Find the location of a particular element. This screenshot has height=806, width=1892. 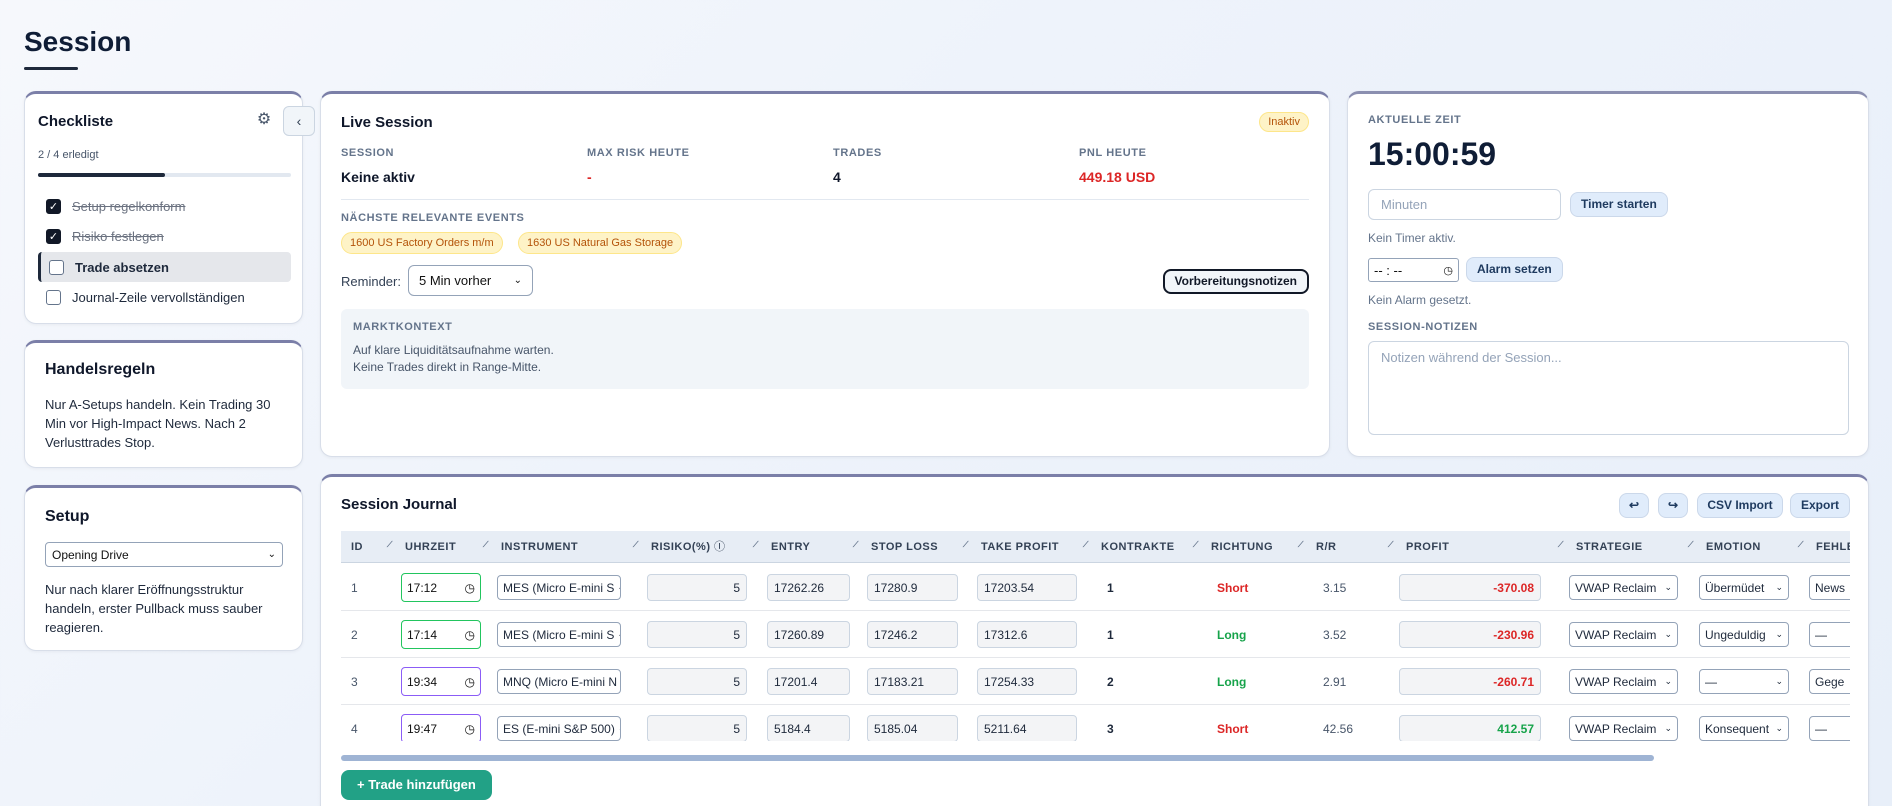

column-header: KONTRAKTE ⟋ is located at coordinates (1146, 547).